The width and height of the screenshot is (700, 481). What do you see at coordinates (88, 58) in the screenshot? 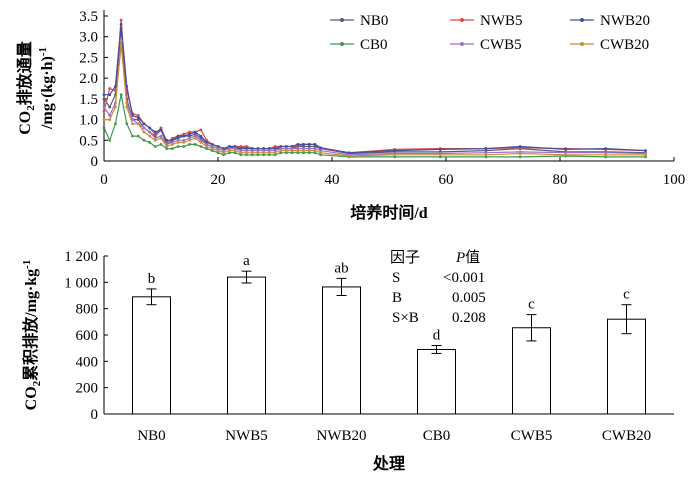
I see `y-tick-label: 2.5` at bounding box center [88, 58].